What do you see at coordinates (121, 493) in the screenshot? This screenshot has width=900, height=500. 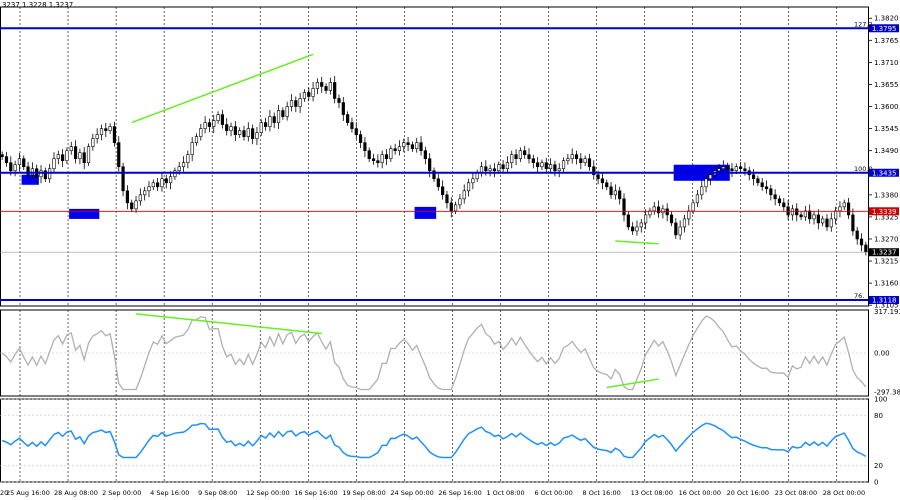 I see `time-tick-label: 2 Sep 00:00` at bounding box center [121, 493].